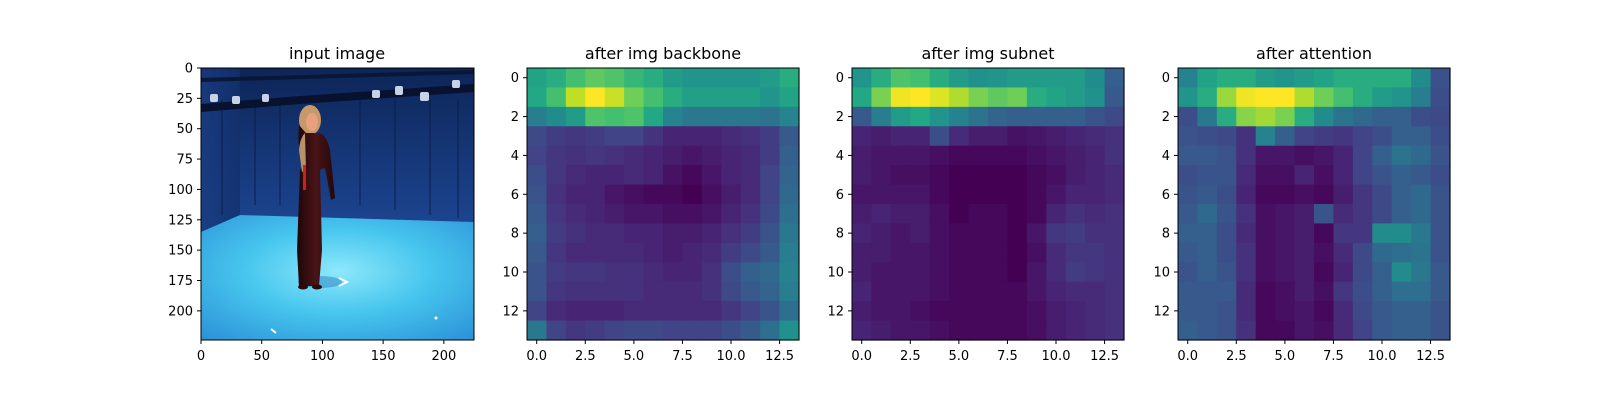 The height and width of the screenshot is (400, 1600). I want to click on heatmap-1-xtick-label: 12.5, so click(779, 356).